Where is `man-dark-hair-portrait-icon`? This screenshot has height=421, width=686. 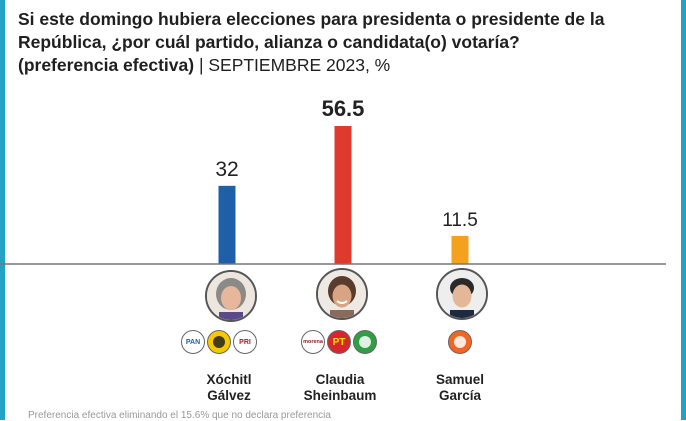 man-dark-hair-portrait-icon is located at coordinates (462, 294).